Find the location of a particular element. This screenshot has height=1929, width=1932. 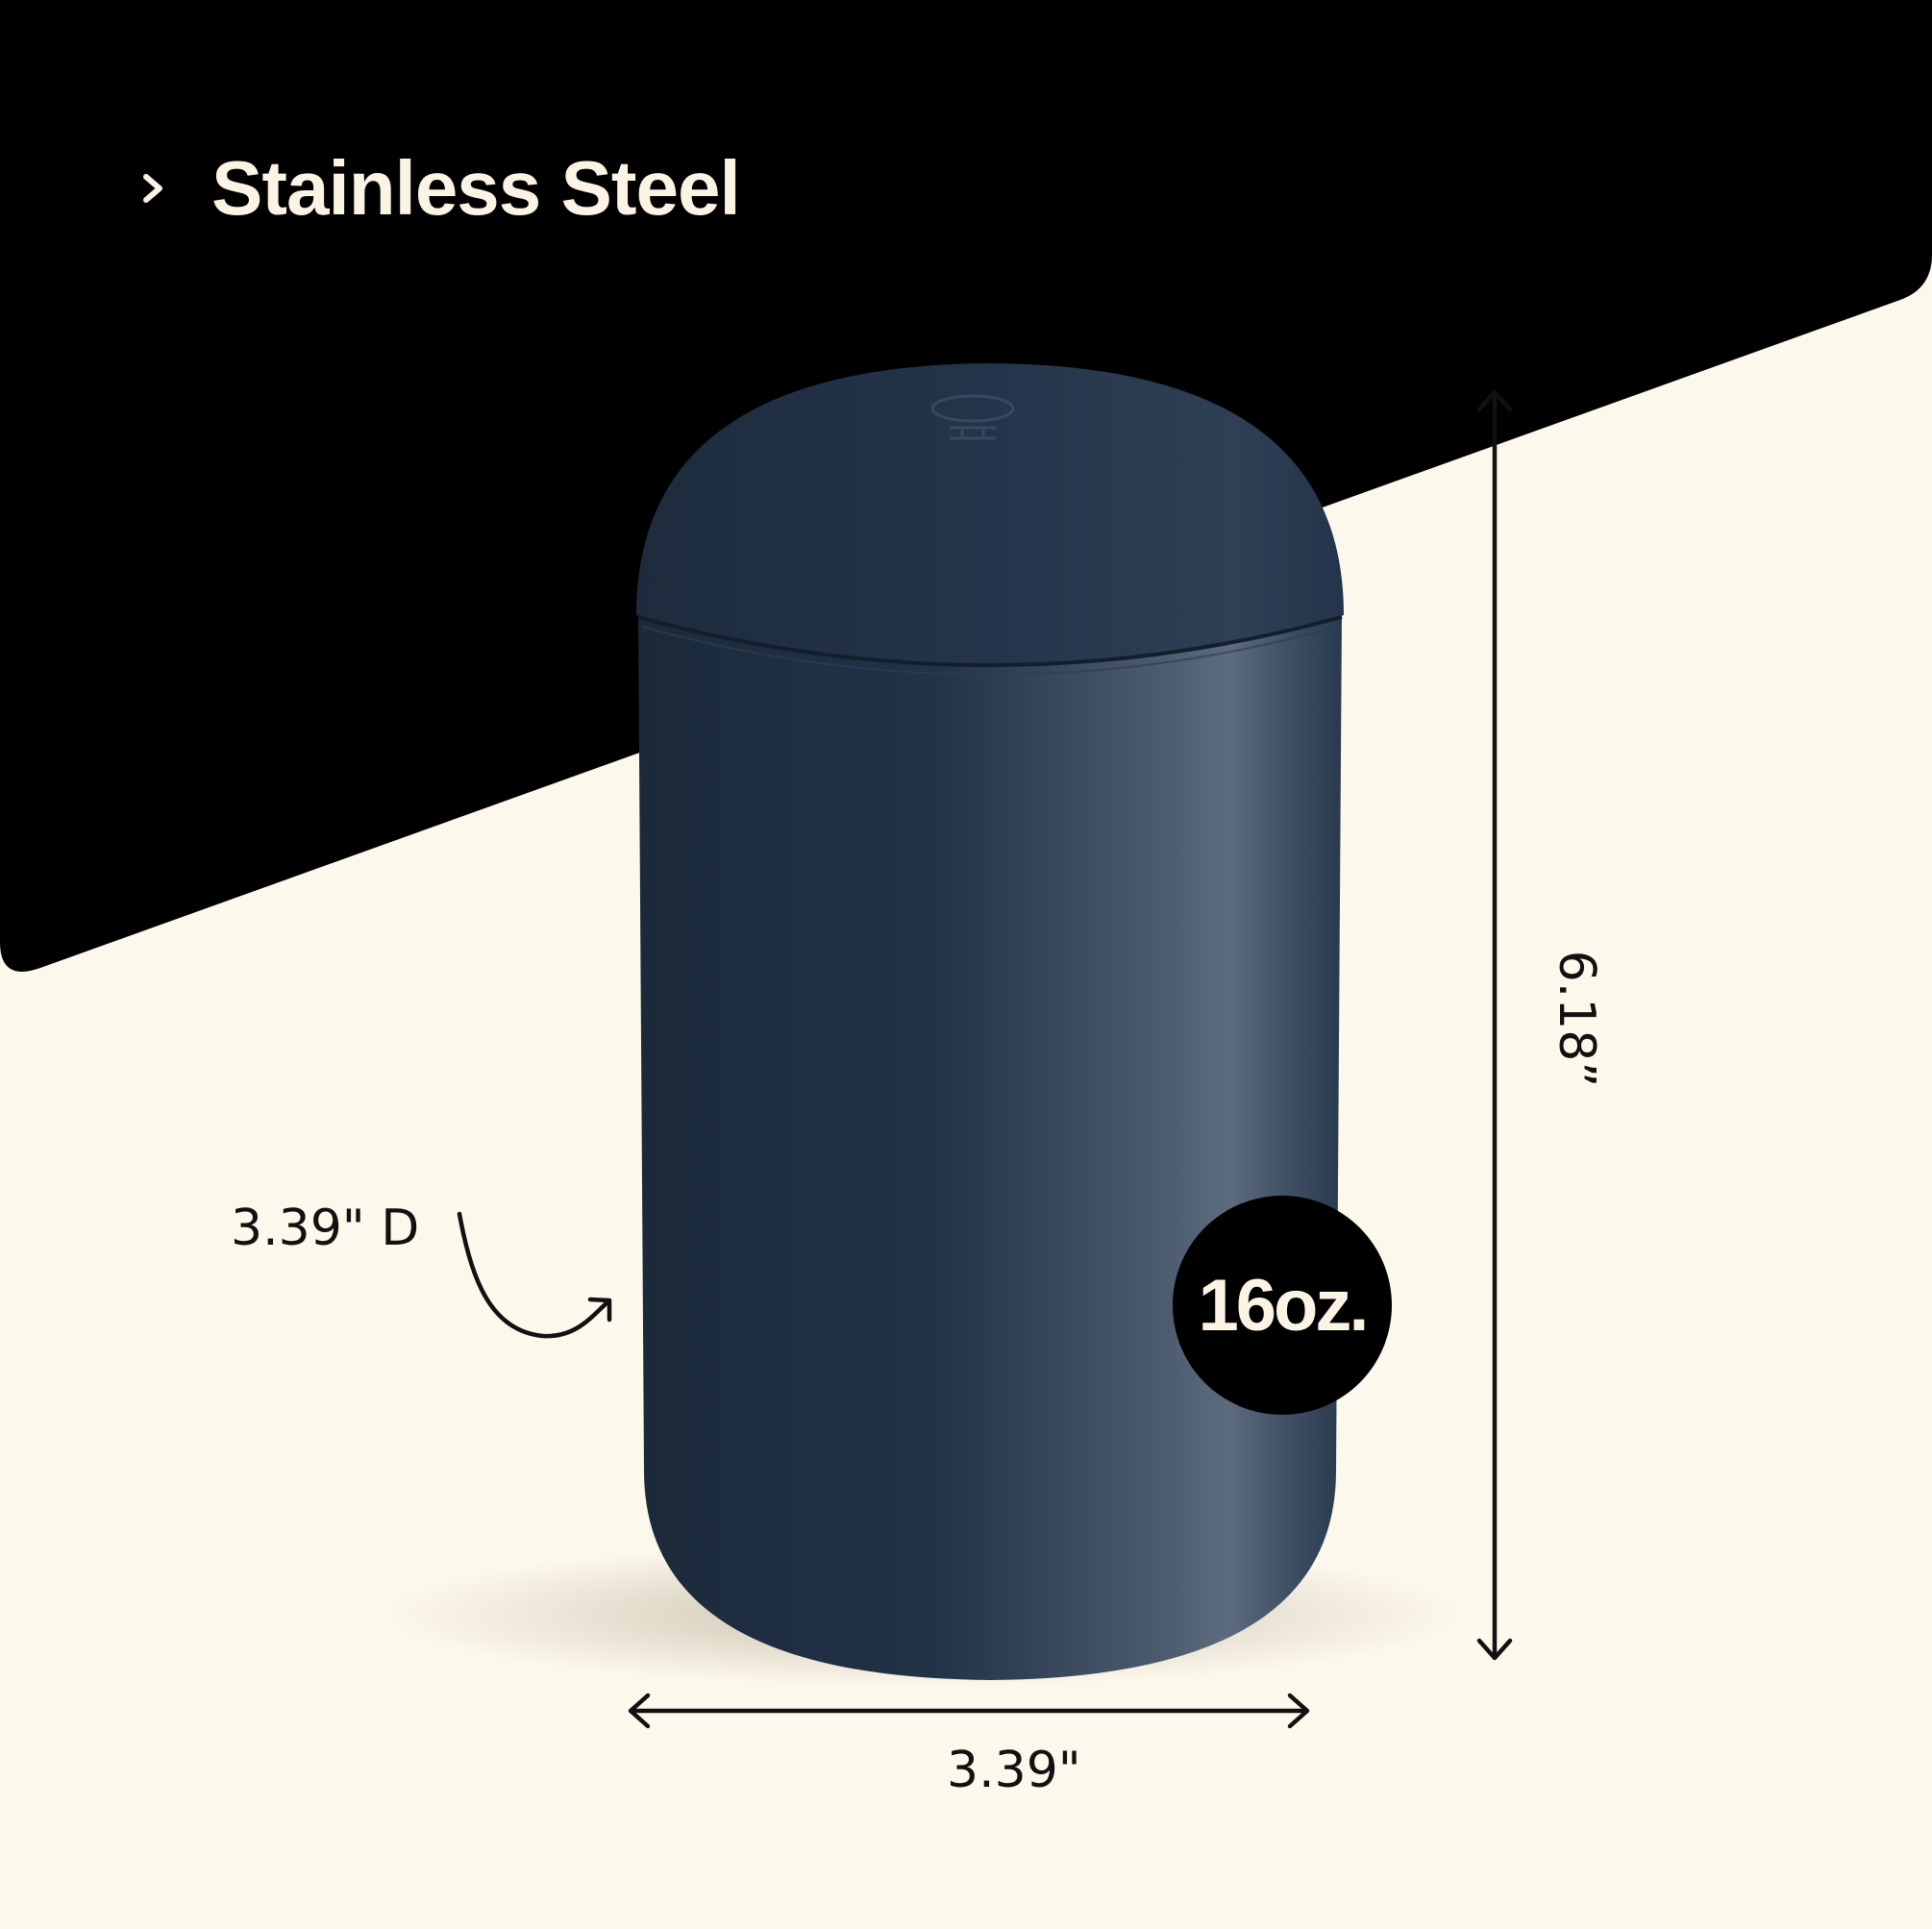

canister-lid is located at coordinates (990, 513).